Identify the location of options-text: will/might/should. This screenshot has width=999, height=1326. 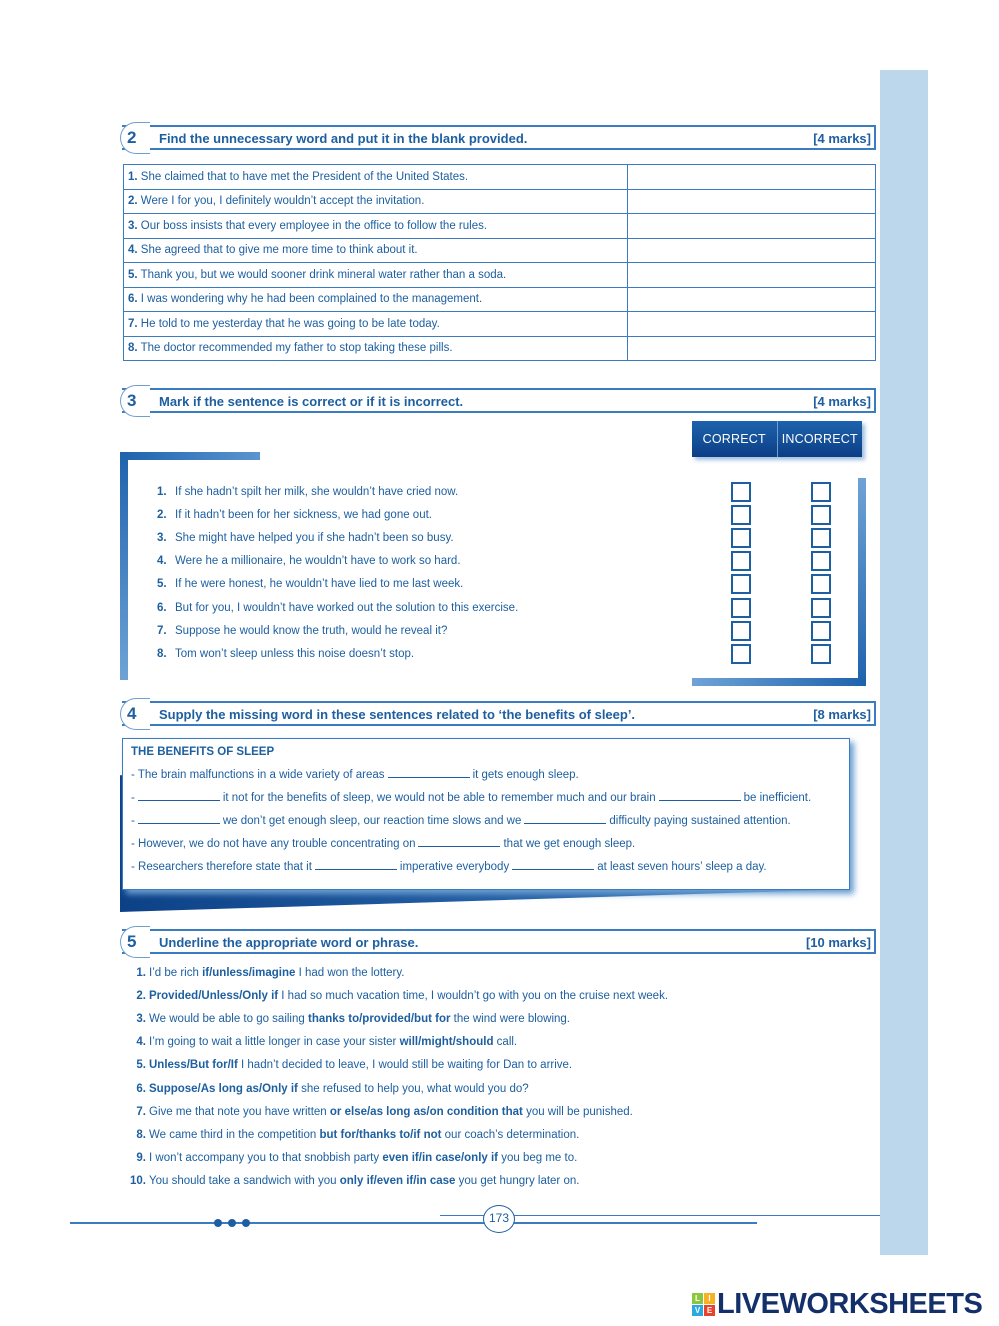
(446, 1042).